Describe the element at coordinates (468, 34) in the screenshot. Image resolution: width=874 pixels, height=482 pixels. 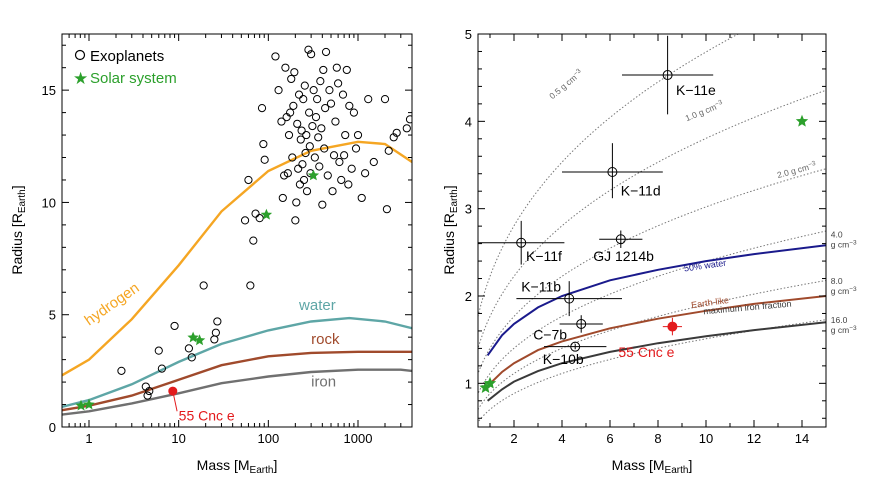
I see `y-tick-label: 5` at that location.